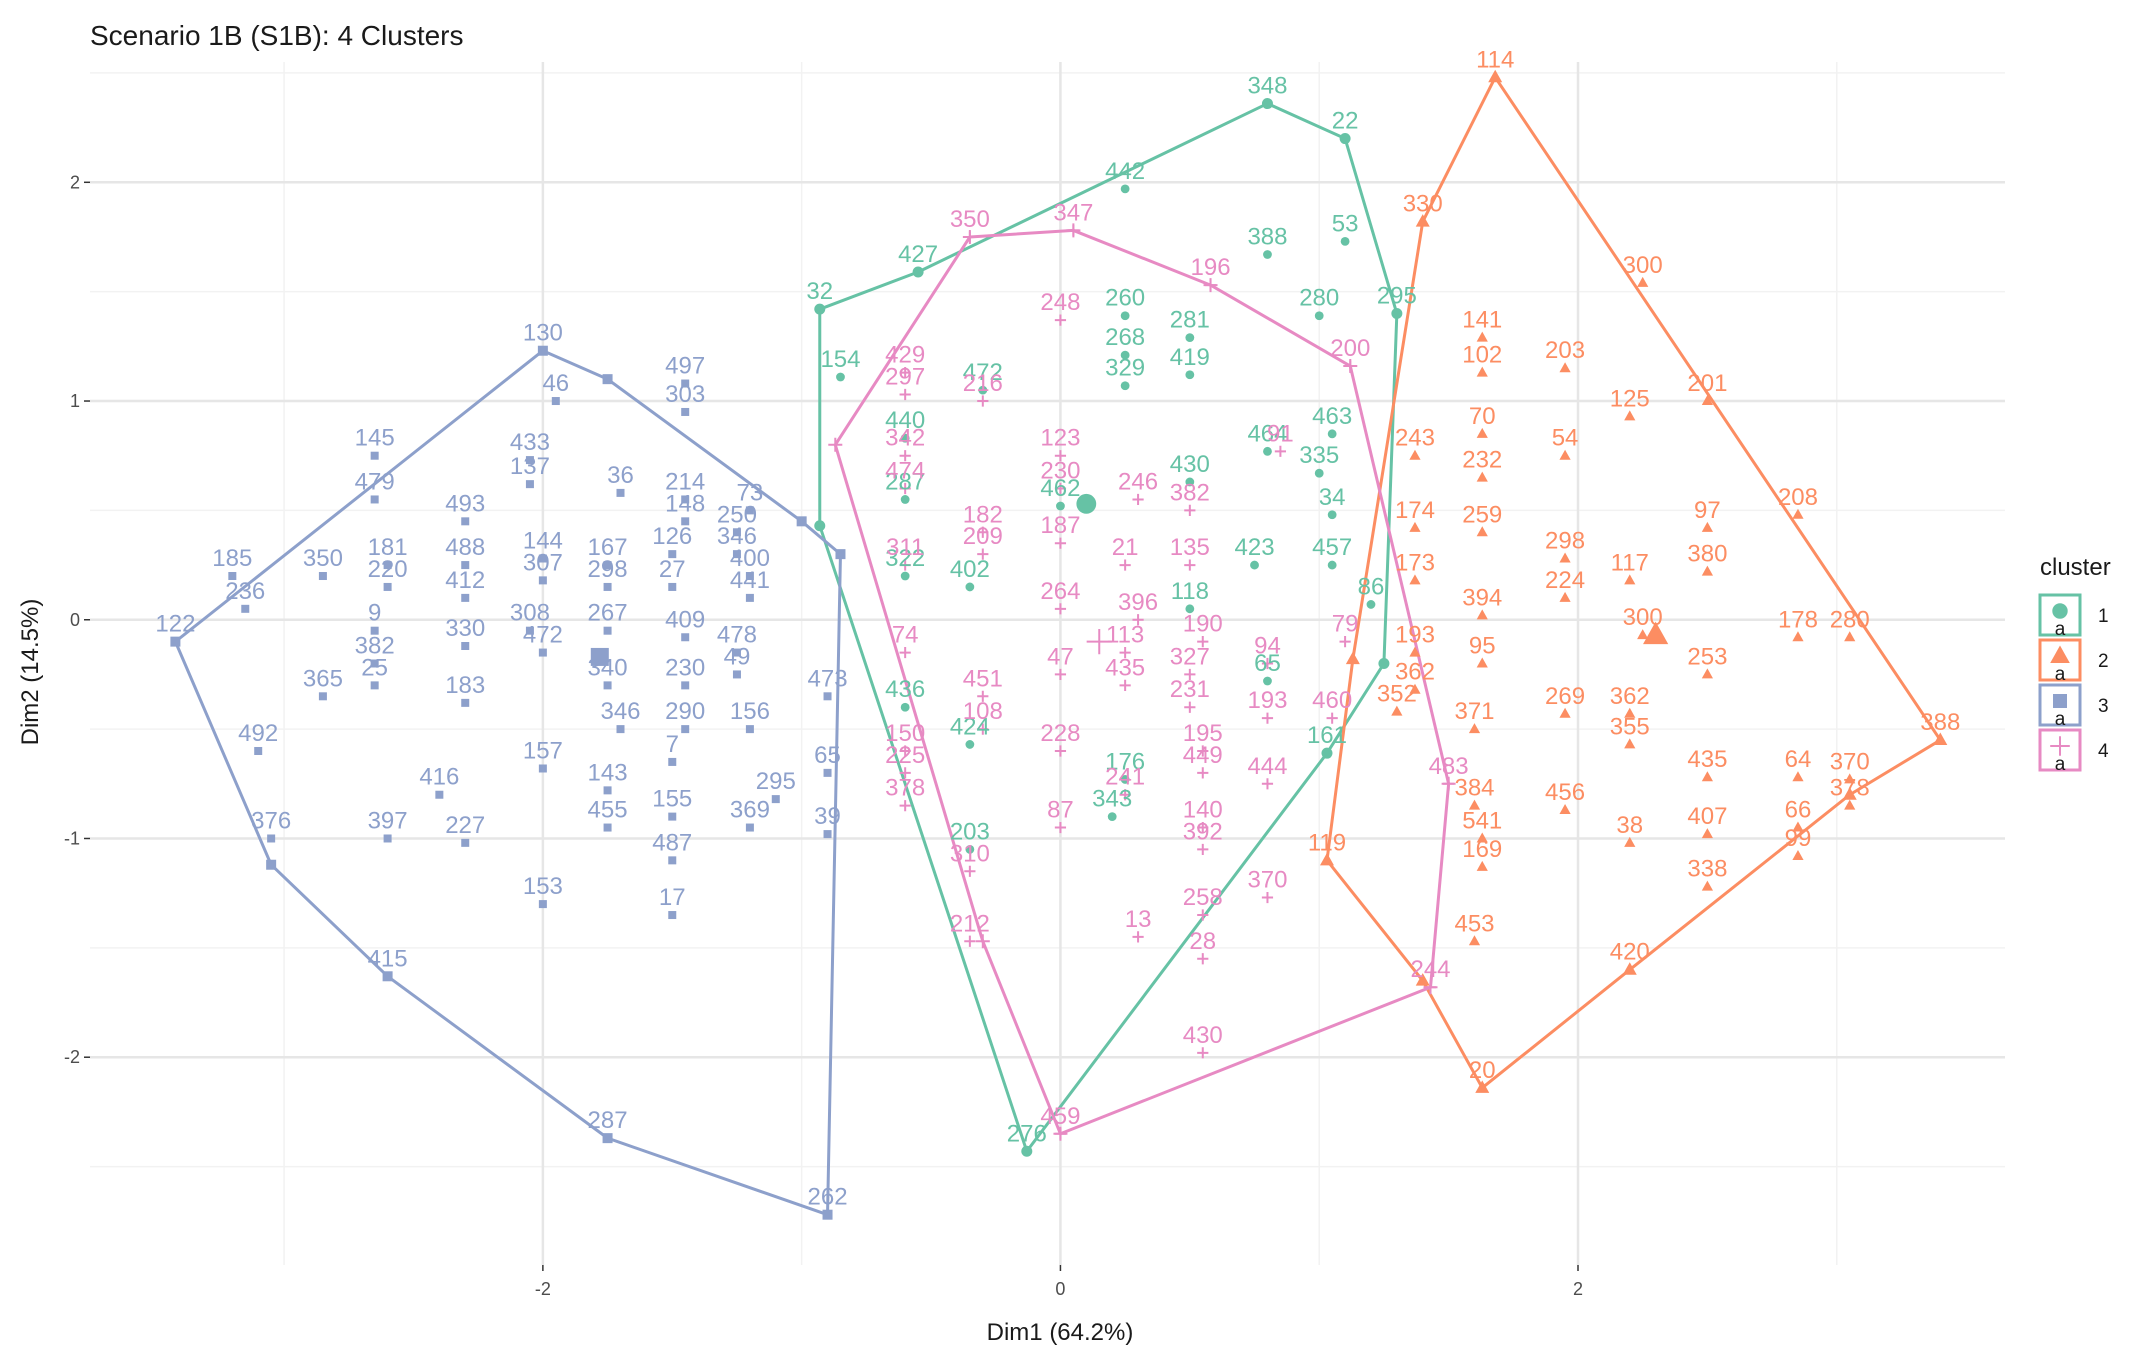 This screenshot has height=1351, width=2141. Describe the element at coordinates (1332, 416) in the screenshot. I see `point-label: 463` at that location.